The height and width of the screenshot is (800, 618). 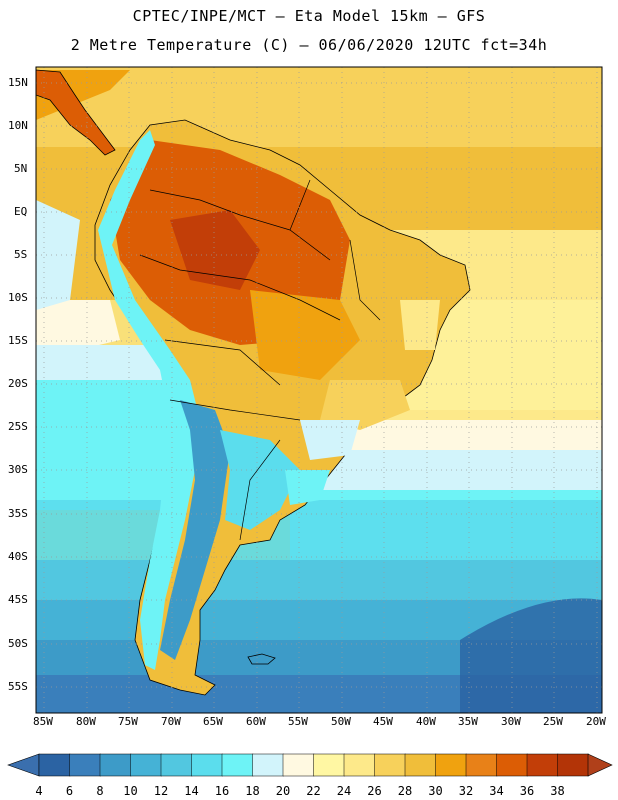 I want to click on colorbar-tick-label: 28, so click(x=405, y=791).